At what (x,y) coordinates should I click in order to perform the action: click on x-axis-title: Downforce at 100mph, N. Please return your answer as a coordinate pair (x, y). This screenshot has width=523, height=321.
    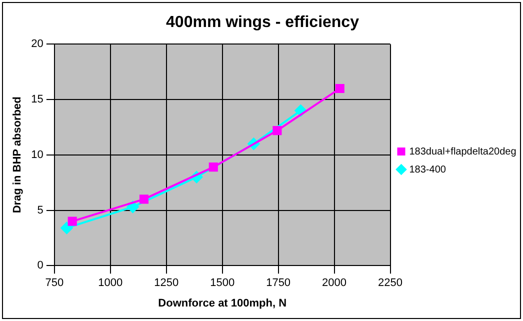
    Looking at the image, I should click on (222, 303).